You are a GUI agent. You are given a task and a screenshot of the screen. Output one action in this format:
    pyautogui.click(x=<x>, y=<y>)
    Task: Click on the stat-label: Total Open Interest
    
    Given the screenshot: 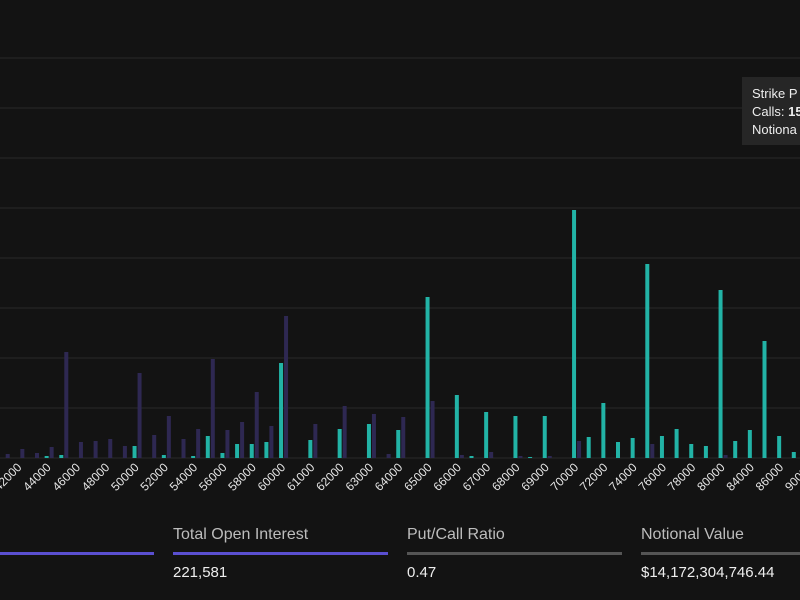 What is the action you would take?
    pyautogui.click(x=241, y=534)
    